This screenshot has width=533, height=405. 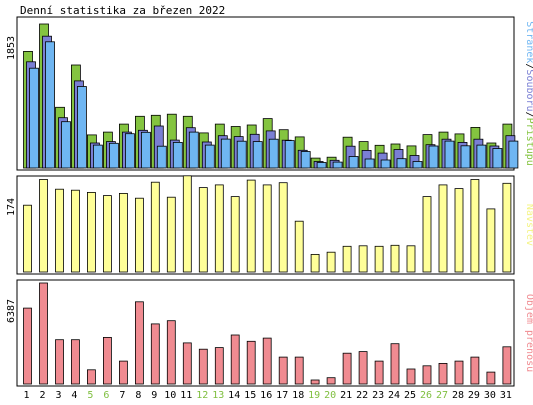 What do you see at coordinates (299, 370) in the screenshot?
I see `bar-kb-Objem přenosu-day-18` at bounding box center [299, 370].